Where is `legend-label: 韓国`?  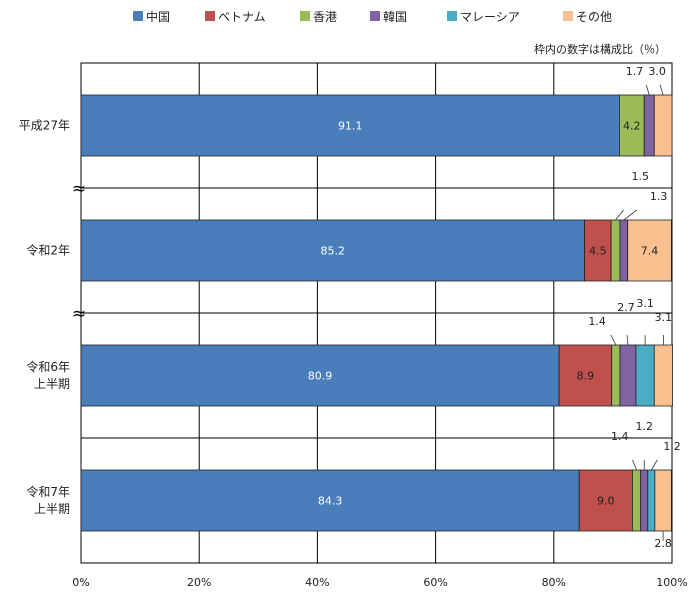
legend-label: 韓国 is located at coordinates (395, 17).